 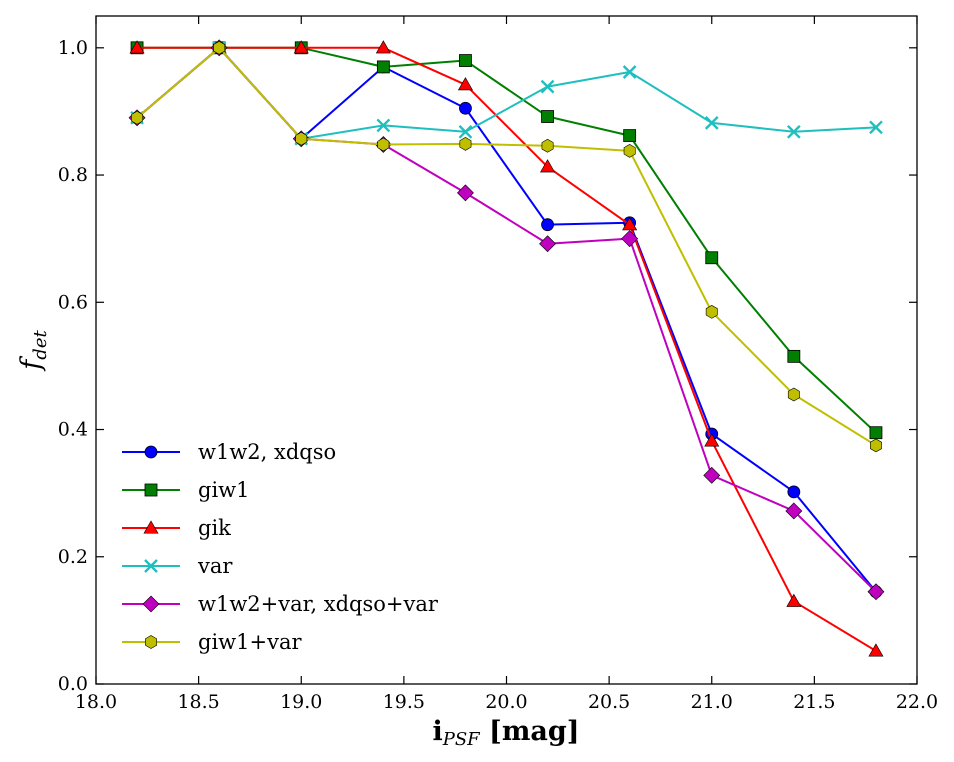 I want to click on x-tick-label: 18.5, so click(x=198, y=702).